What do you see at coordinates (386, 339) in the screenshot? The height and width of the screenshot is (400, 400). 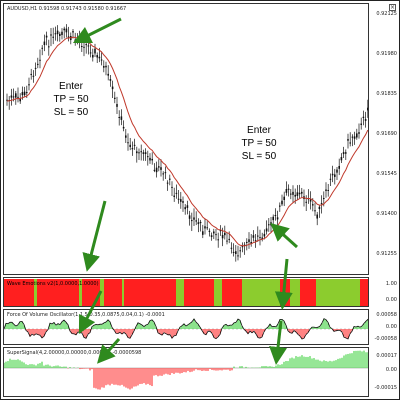 I see `osc-tick: -0.00058` at bounding box center [386, 339].